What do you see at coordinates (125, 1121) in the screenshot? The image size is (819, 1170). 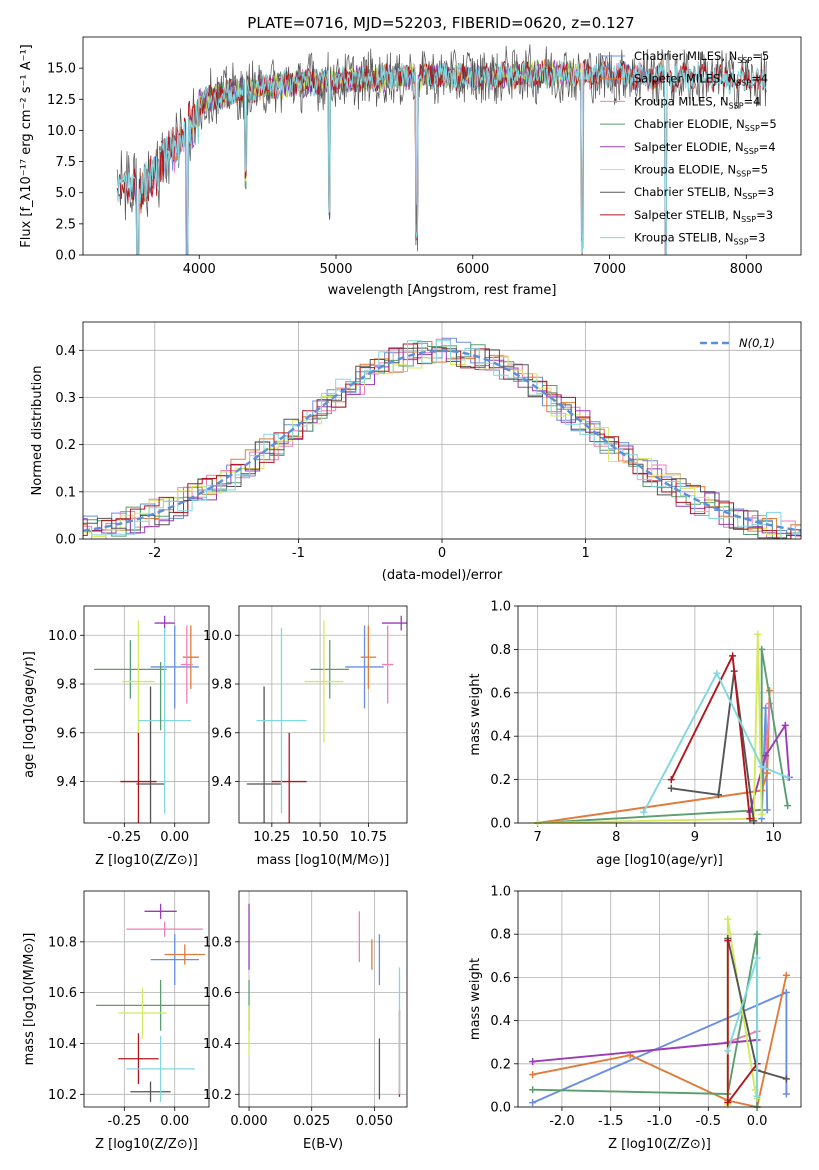 I see `mass_vs_Z-xtick-label: -0.25` at bounding box center [125, 1121].